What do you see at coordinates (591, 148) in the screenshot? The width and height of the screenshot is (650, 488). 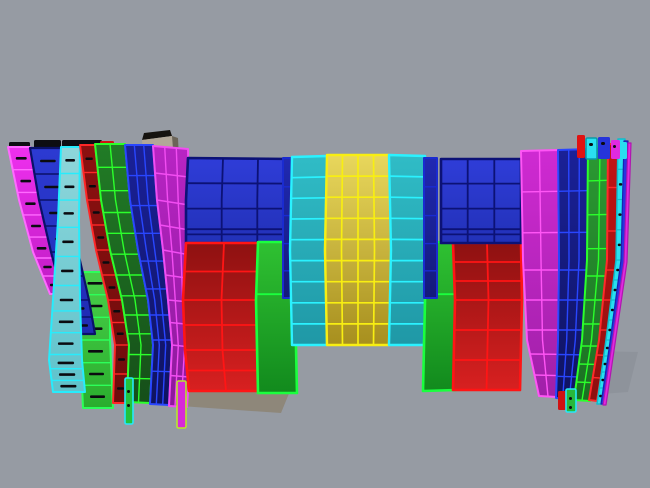 I see `top-tab-cyan` at bounding box center [591, 148].